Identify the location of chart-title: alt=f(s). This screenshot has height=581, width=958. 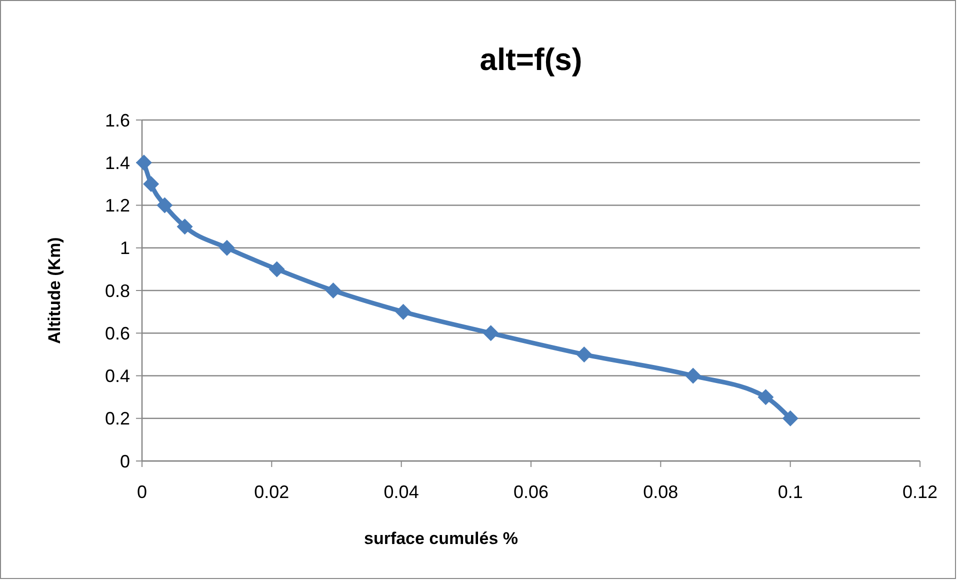
(531, 59).